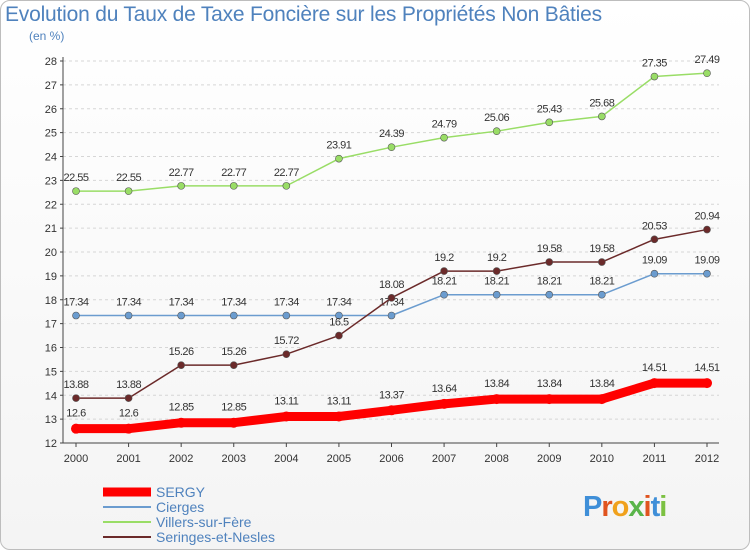  Describe the element at coordinates (76, 414) in the screenshot. I see `data-label: 12.6` at that location.